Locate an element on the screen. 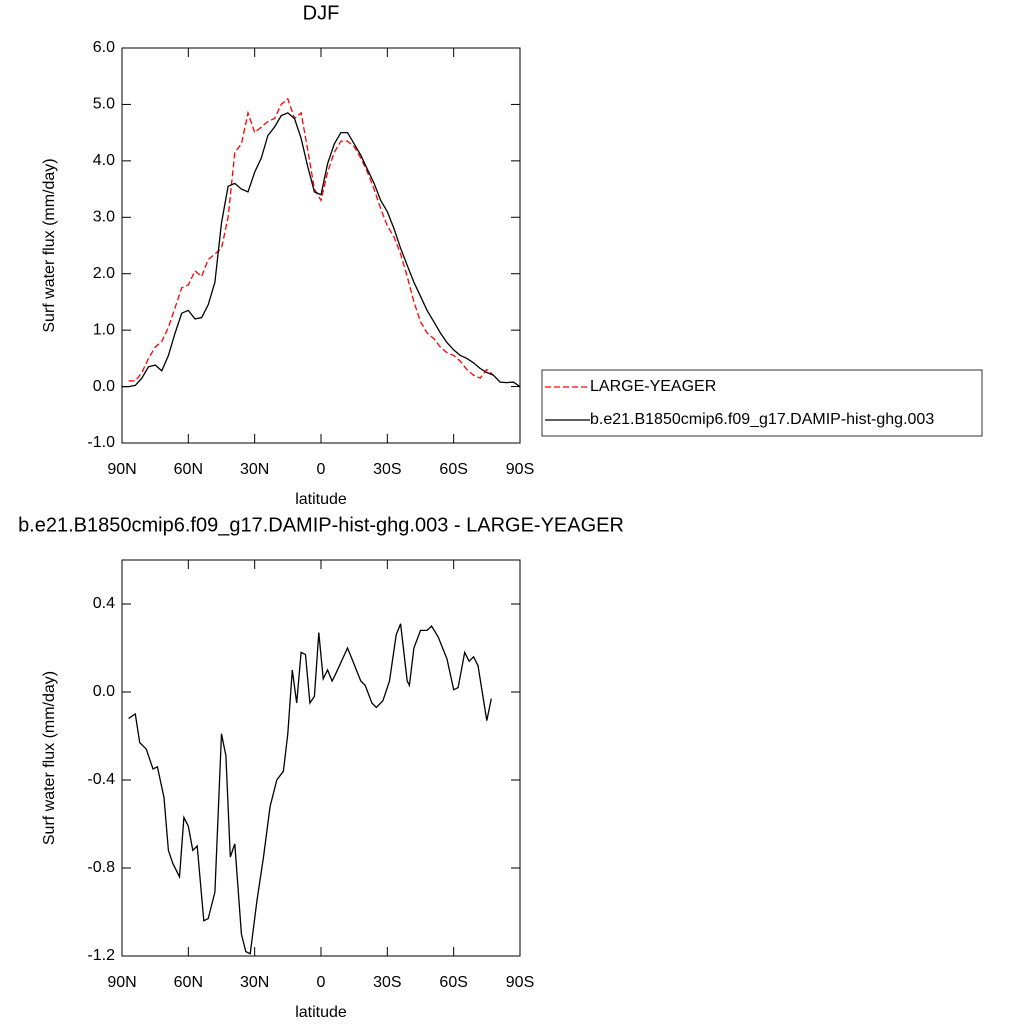 Image resolution: width=1024 pixels, height=1024 pixels. y-tick-label: 3.0 is located at coordinates (104, 217).